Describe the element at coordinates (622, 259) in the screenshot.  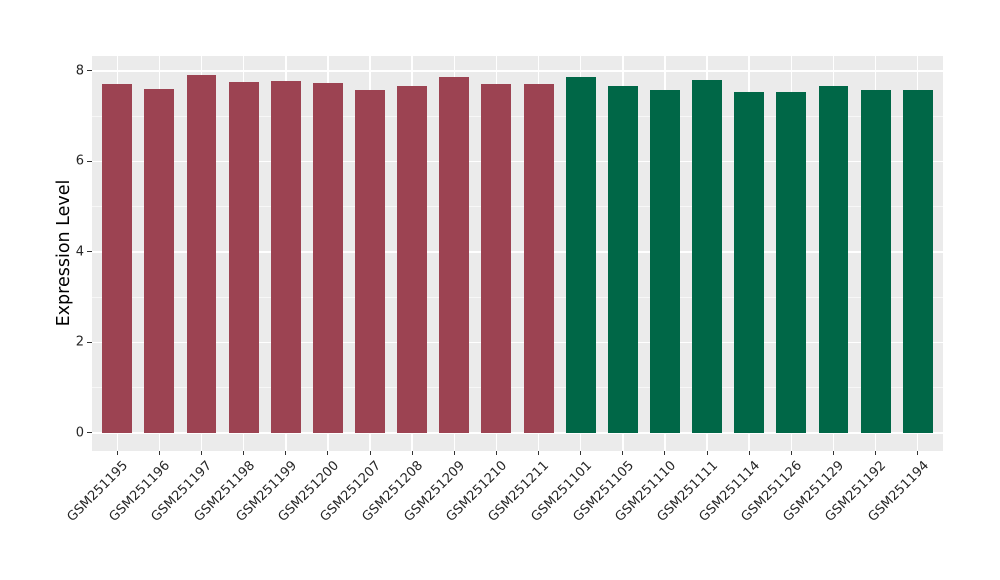
I see `bar-GSM251105` at that location.